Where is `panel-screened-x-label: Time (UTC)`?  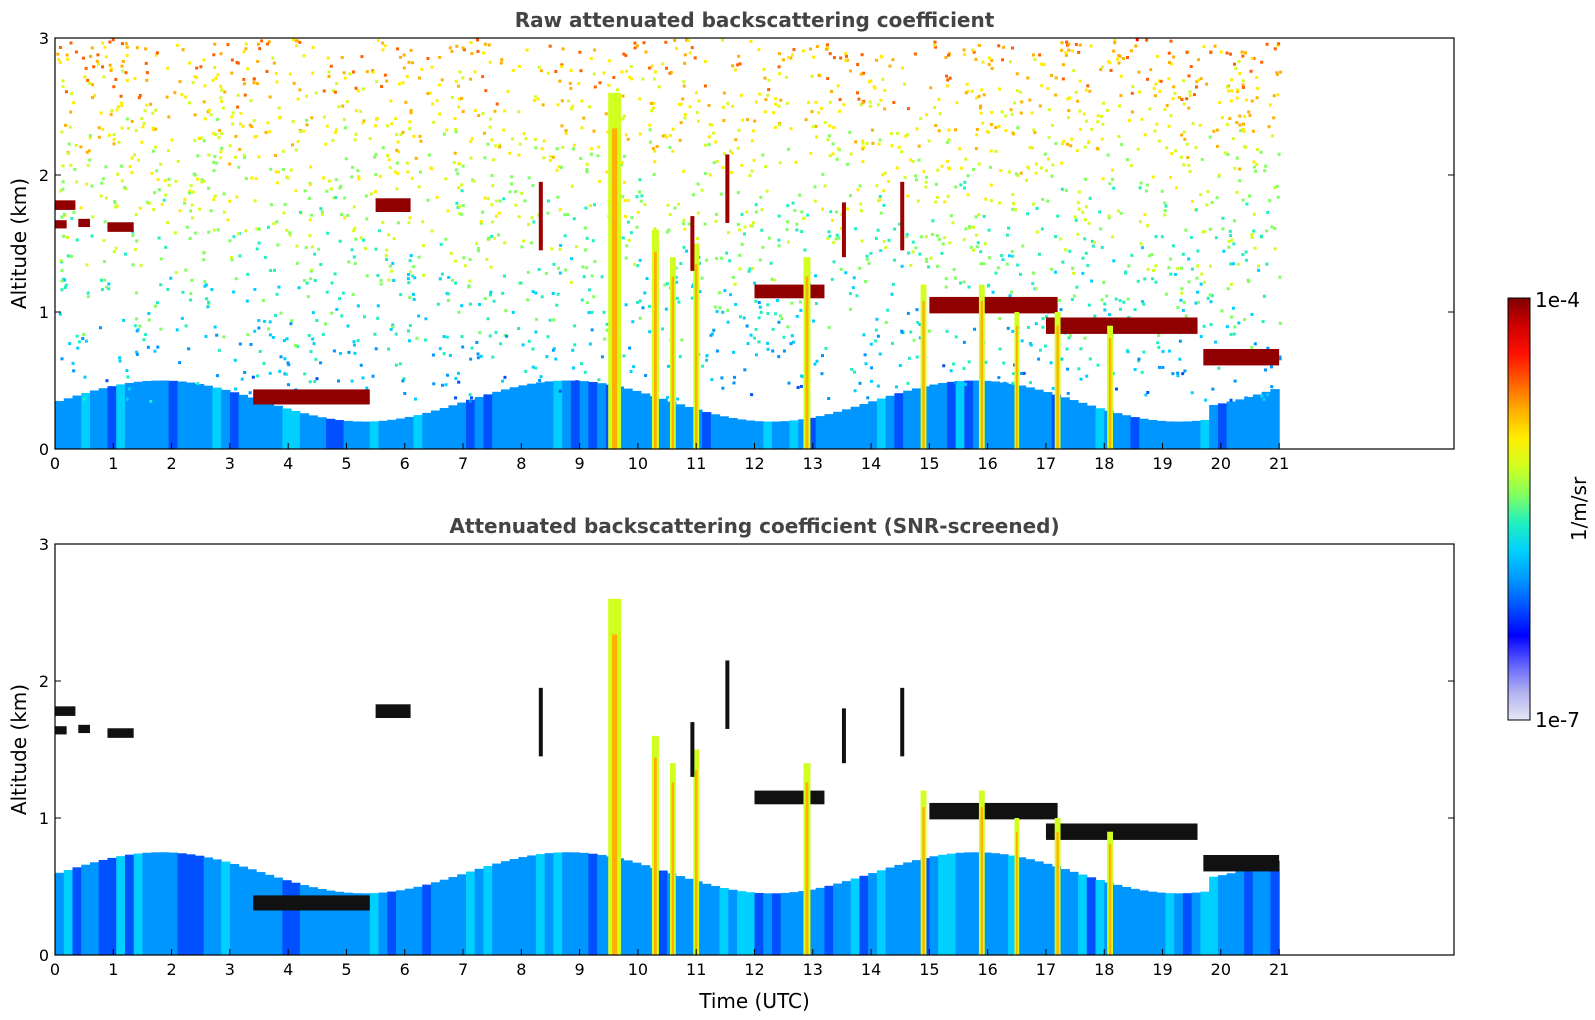 panel-screened-x-label: Time (UTC) is located at coordinates (754, 1001).